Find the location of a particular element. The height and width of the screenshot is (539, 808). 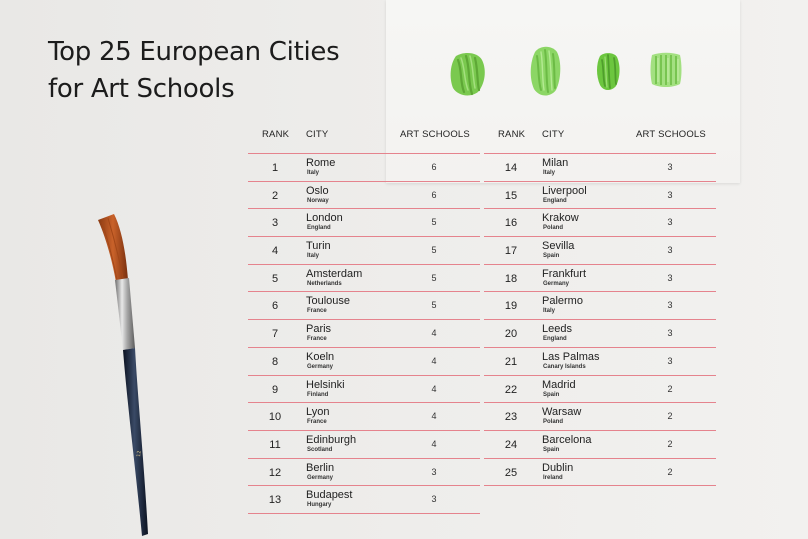

city-cell: Oslo is located at coordinates (317, 190).